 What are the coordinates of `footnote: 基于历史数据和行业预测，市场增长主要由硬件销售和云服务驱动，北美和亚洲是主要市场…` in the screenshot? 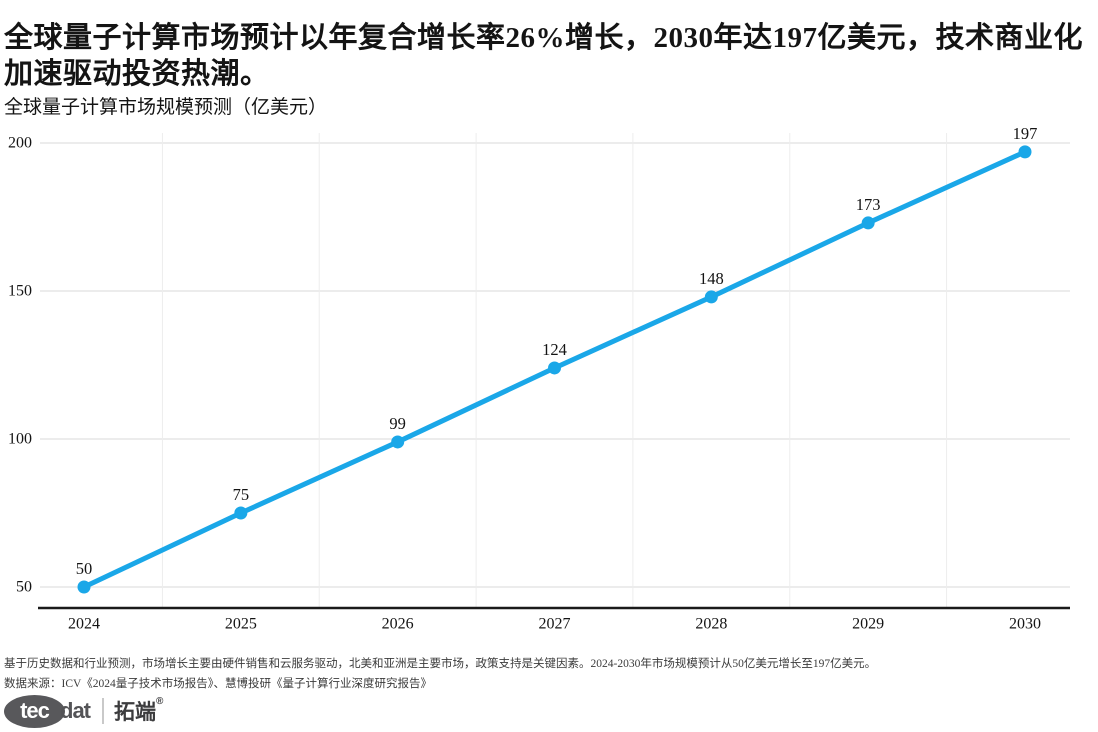 It's located at (440, 664).